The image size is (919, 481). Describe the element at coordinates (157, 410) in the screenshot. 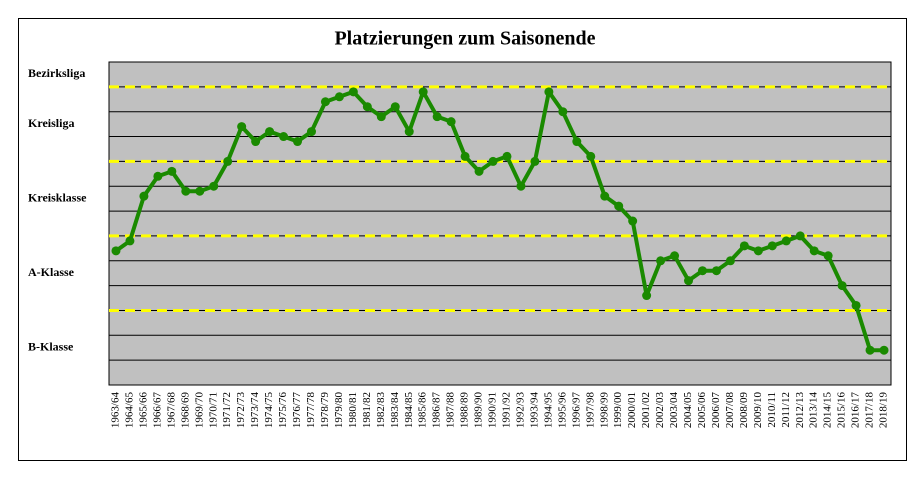

I see `x-tick-label: 1966/67` at that location.